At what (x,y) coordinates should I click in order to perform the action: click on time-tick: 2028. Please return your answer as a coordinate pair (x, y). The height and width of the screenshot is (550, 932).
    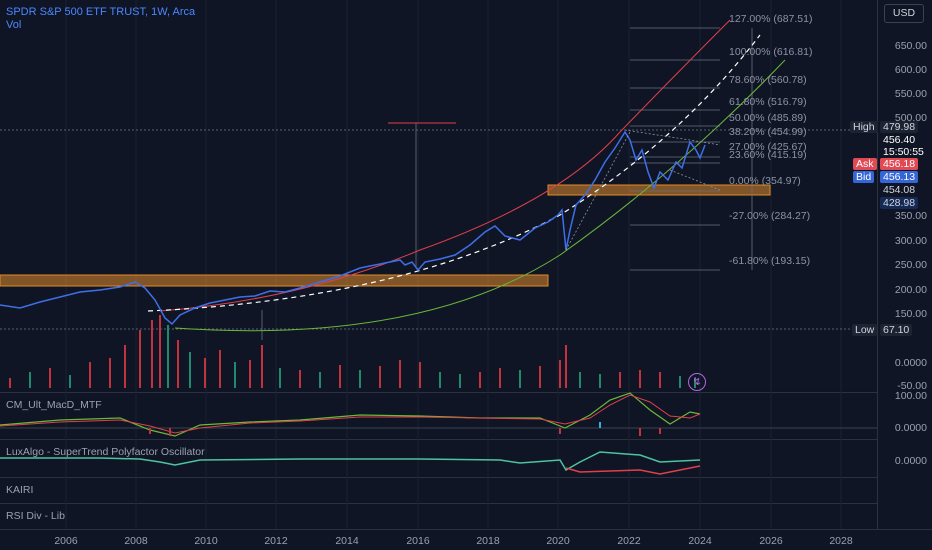
    Looking at the image, I should click on (841, 541).